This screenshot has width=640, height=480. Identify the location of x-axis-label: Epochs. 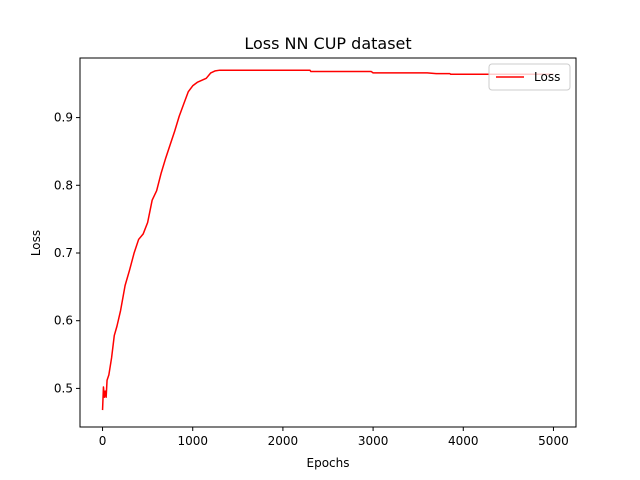
(328, 463).